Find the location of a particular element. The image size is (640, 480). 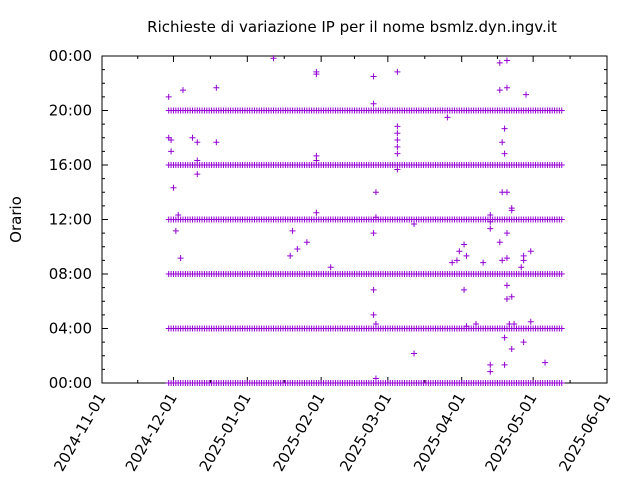

x-tick-label: 2025-03-01 is located at coordinates (365, 432).